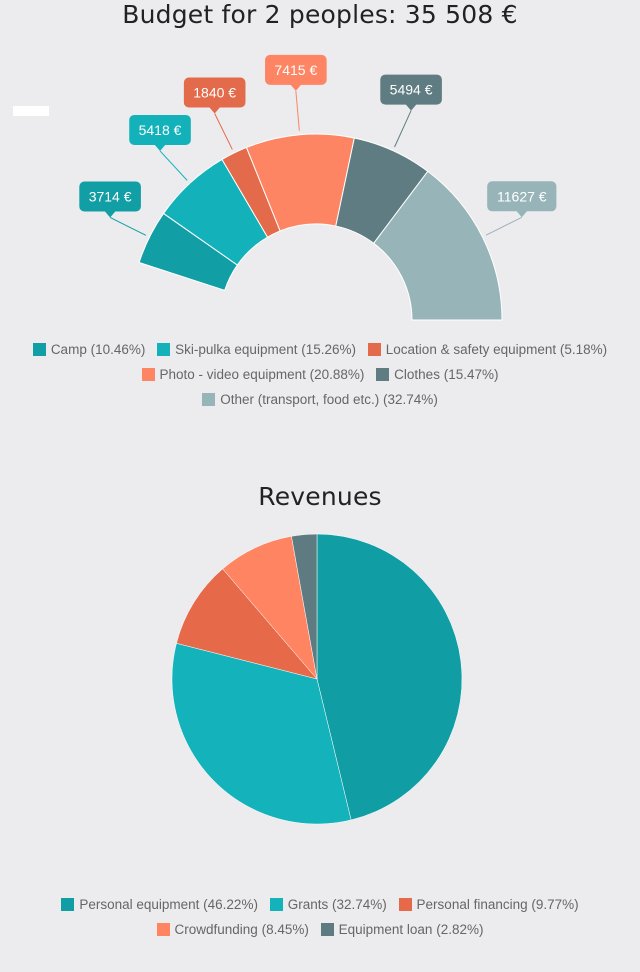 This screenshot has width=640, height=972. I want to click on revenue-slice-grants, so click(261, 733).